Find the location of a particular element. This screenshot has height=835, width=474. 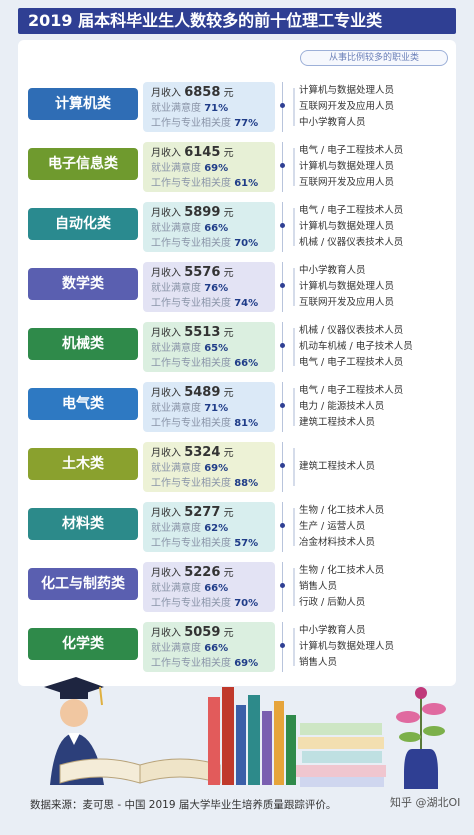

major-stats: 月收入 5899 元就业满意度 66% 工作与专业相关度 70% is located at coordinates (209, 227).